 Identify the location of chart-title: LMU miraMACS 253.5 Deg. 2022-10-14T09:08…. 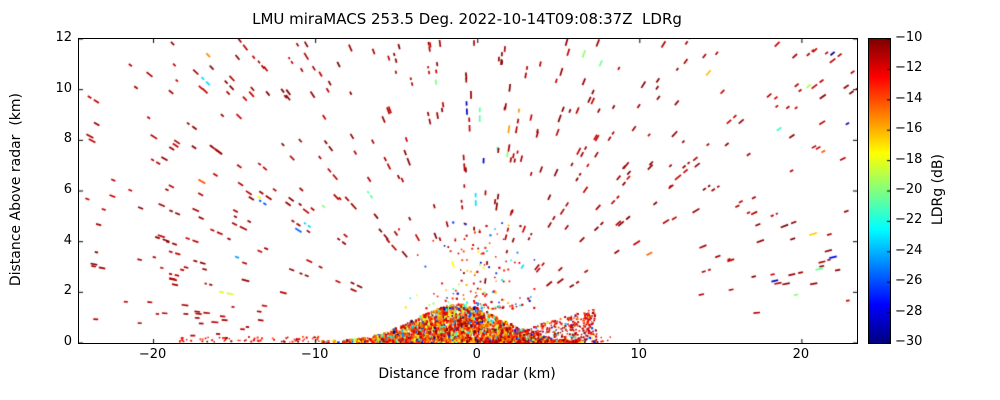
(467, 19).